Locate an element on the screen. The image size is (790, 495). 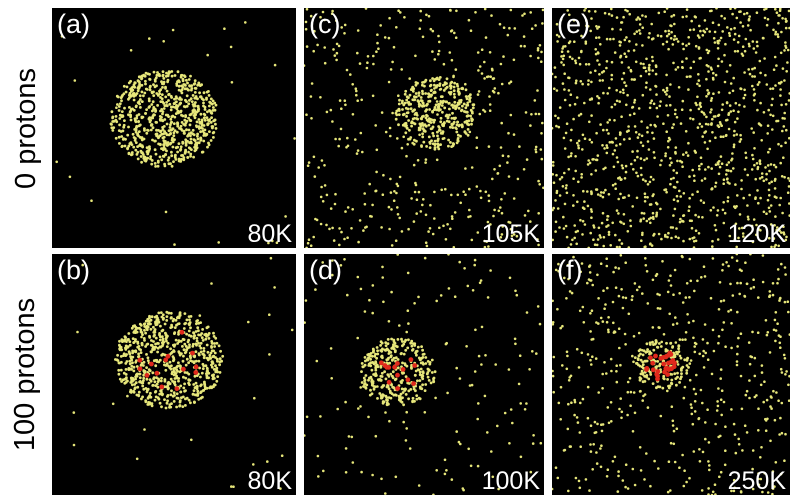
panel-label: (d) is located at coordinates (325, 270).